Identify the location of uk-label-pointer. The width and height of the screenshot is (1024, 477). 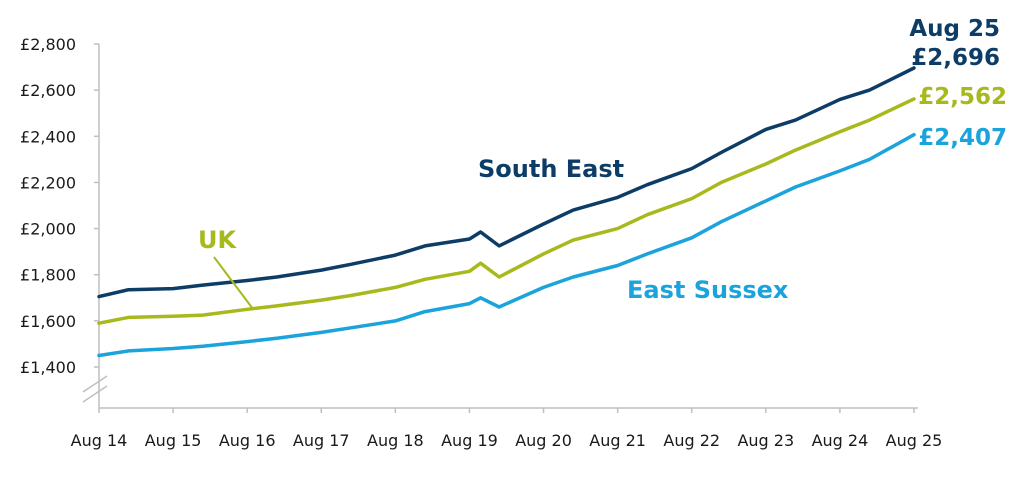
(233, 283).